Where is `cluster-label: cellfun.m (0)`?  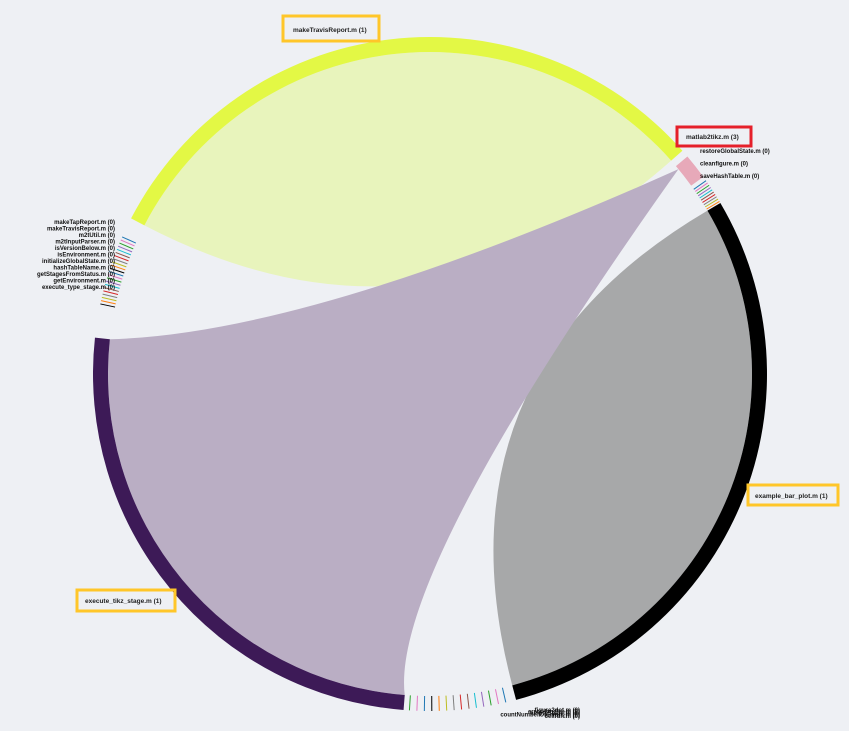 cluster-label: cellfun.m (0) is located at coordinates (562, 717).